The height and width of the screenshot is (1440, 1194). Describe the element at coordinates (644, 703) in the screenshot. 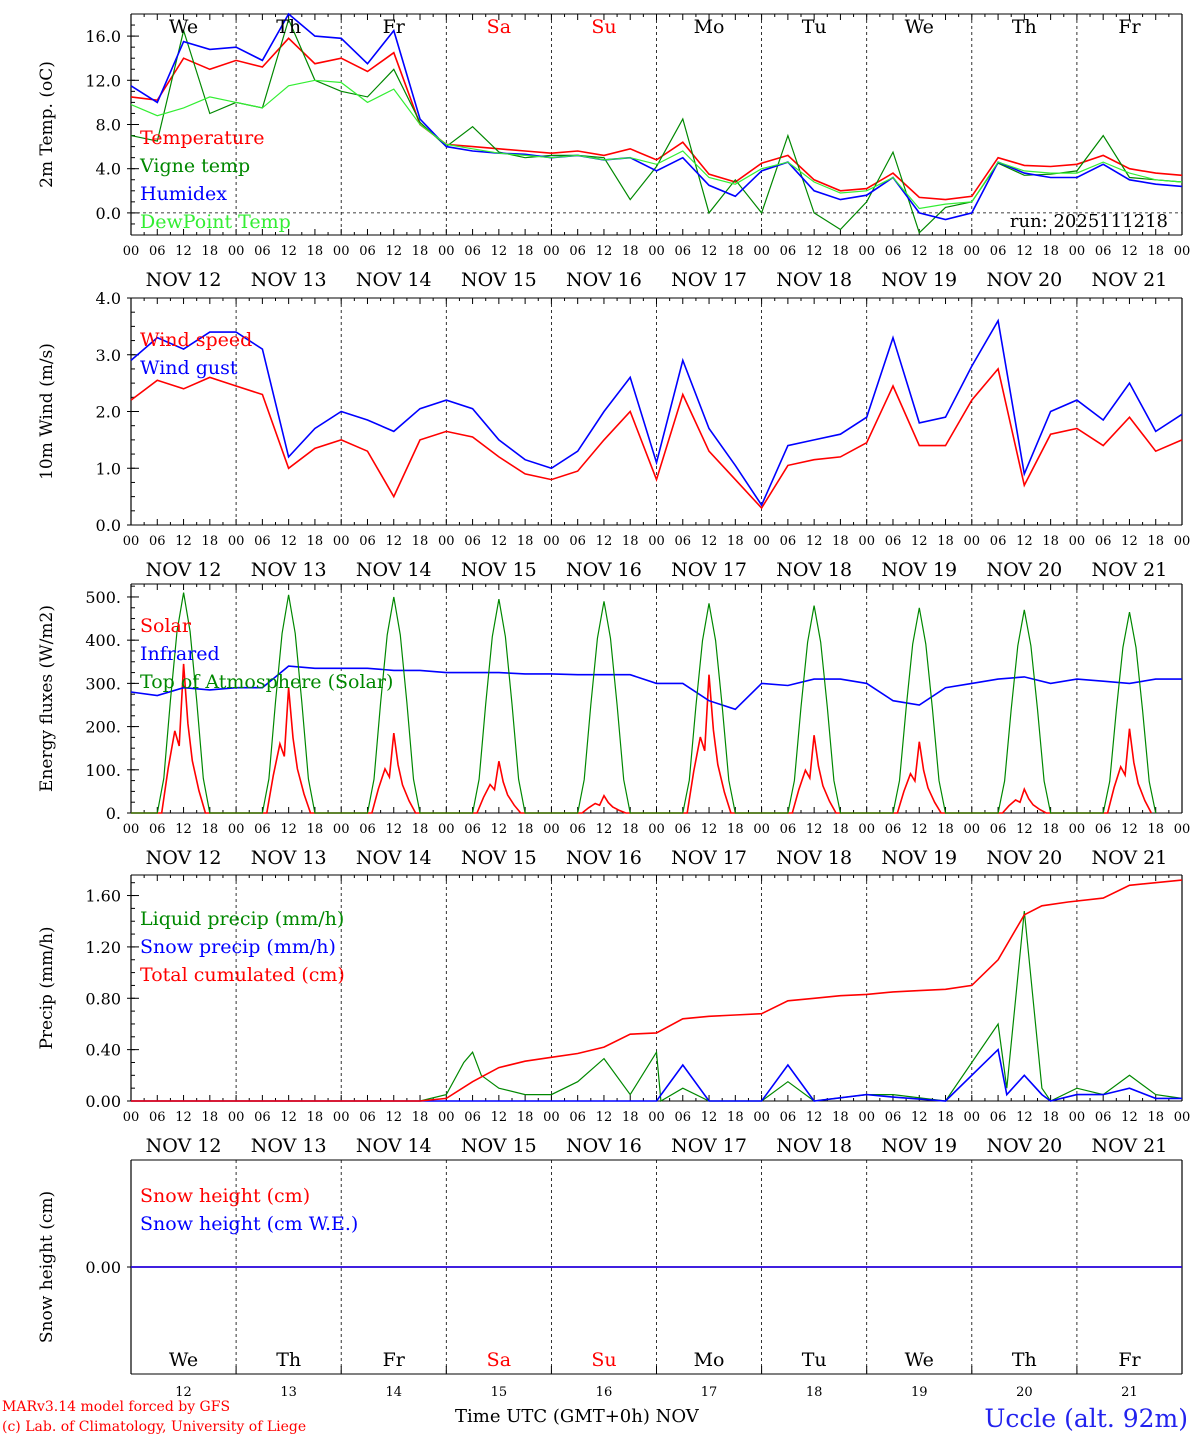

I see `series-line-top-of-atmosphere-solar-` at that location.